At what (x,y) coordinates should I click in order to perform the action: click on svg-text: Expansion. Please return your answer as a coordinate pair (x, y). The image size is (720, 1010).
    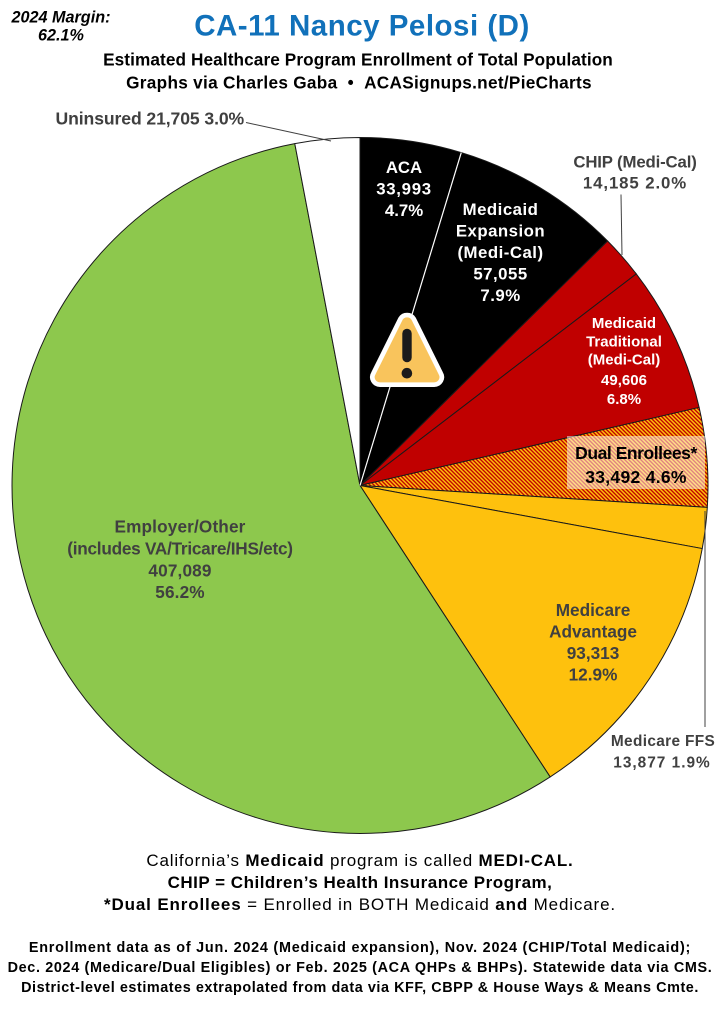
    Looking at the image, I should click on (500, 231).